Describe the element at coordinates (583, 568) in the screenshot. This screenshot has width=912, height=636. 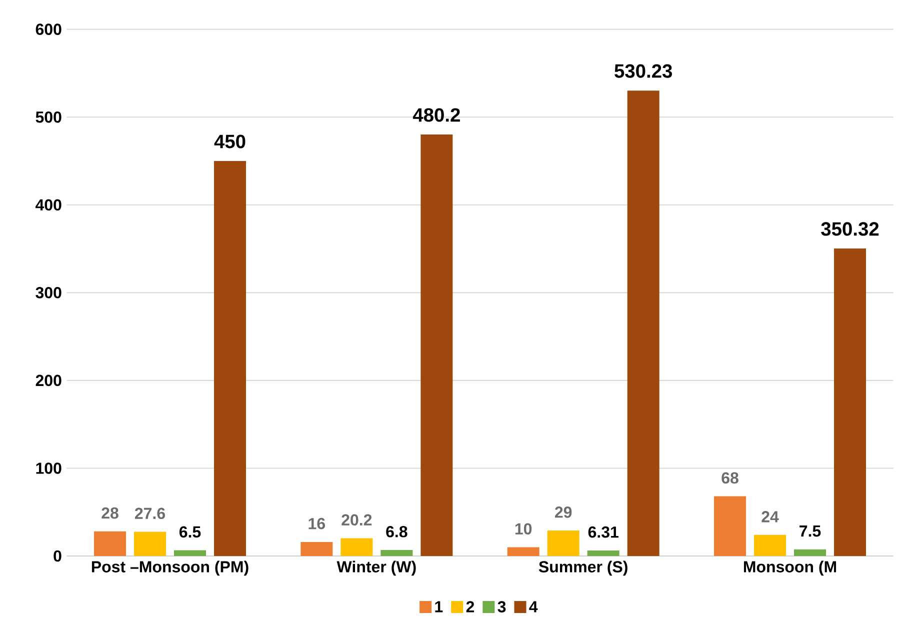
I see `x-tick-label: Summer (S)` at that location.